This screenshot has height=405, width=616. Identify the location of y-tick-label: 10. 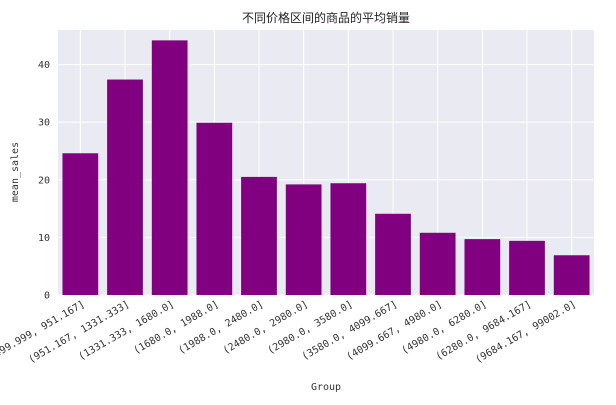
(44, 238).